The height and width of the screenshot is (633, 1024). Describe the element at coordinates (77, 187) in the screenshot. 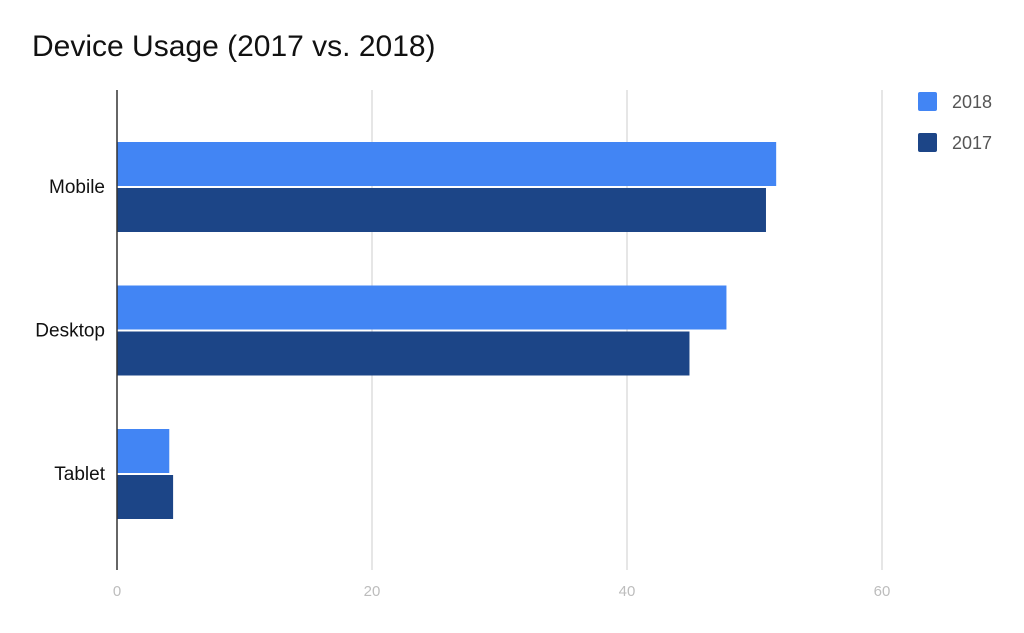

I see `y-category-label: Mobile` at that location.